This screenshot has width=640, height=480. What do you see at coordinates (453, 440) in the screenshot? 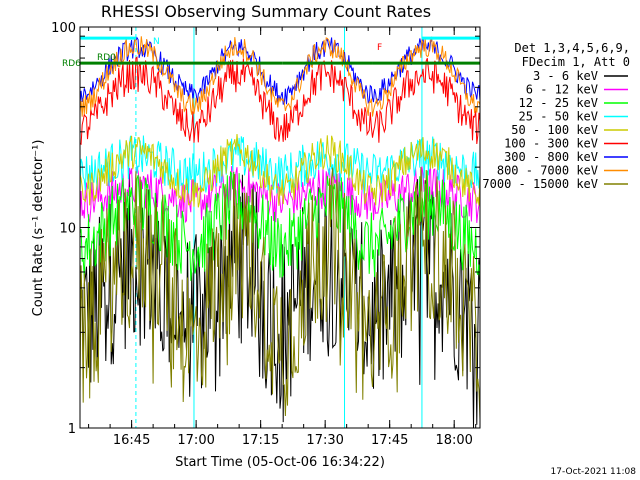
I see `x-tick-label: 18:00` at bounding box center [453, 440].